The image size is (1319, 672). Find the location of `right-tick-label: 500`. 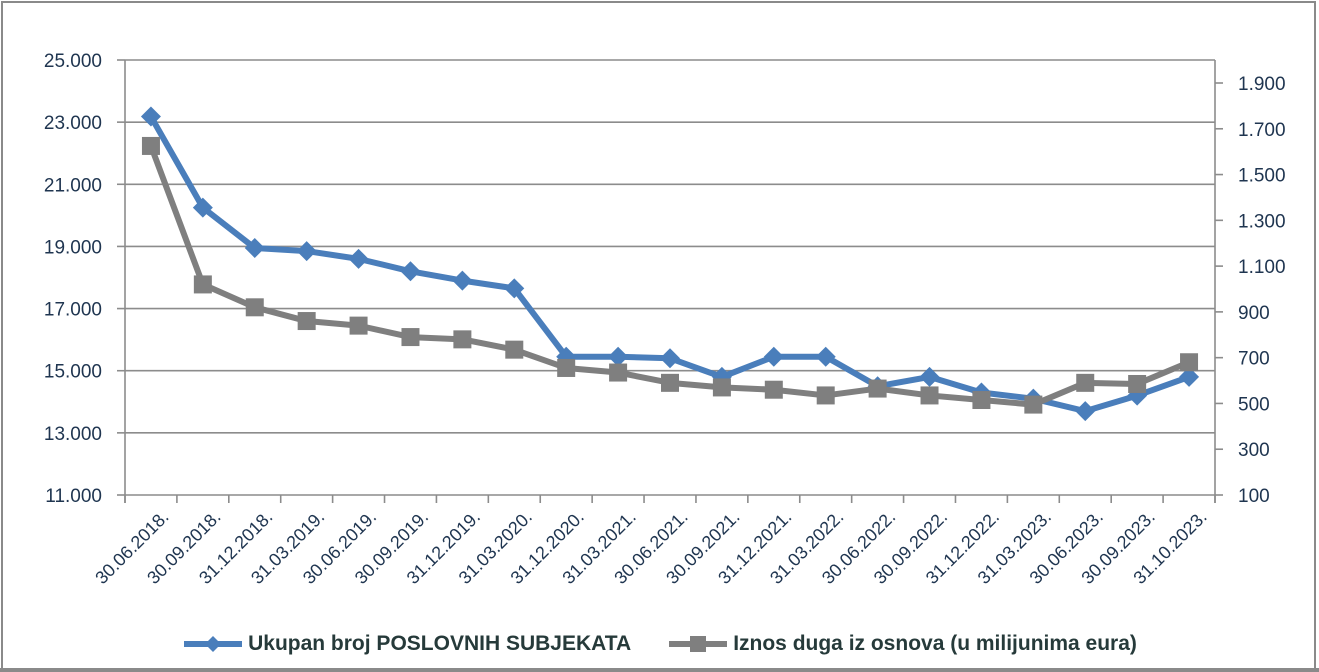

right-tick-label: 500 is located at coordinates (1254, 404).